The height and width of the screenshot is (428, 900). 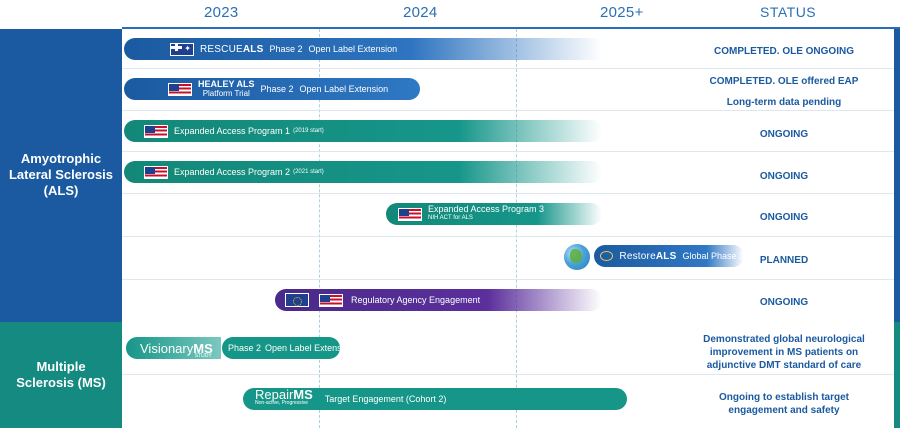 What do you see at coordinates (420, 12) in the screenshot?
I see `year-2024: 2024` at bounding box center [420, 12].